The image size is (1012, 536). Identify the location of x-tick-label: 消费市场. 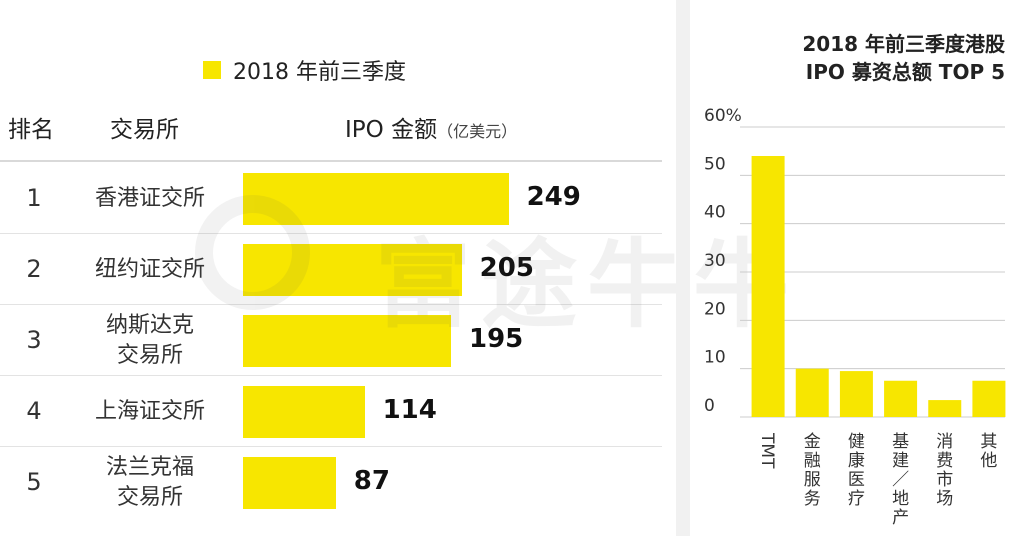
(944, 470).